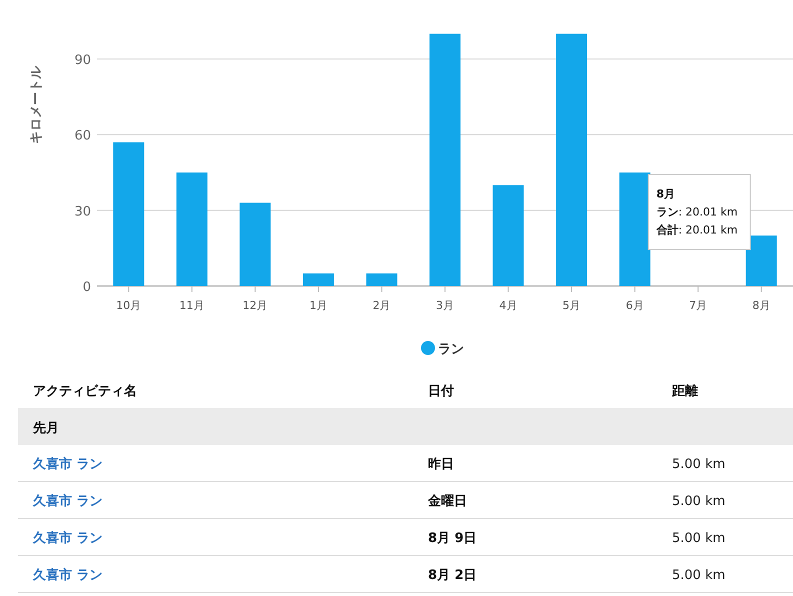 This screenshot has width=793, height=596. What do you see at coordinates (191, 305) in the screenshot?
I see `x-tick-label: 11月` at bounding box center [191, 305].